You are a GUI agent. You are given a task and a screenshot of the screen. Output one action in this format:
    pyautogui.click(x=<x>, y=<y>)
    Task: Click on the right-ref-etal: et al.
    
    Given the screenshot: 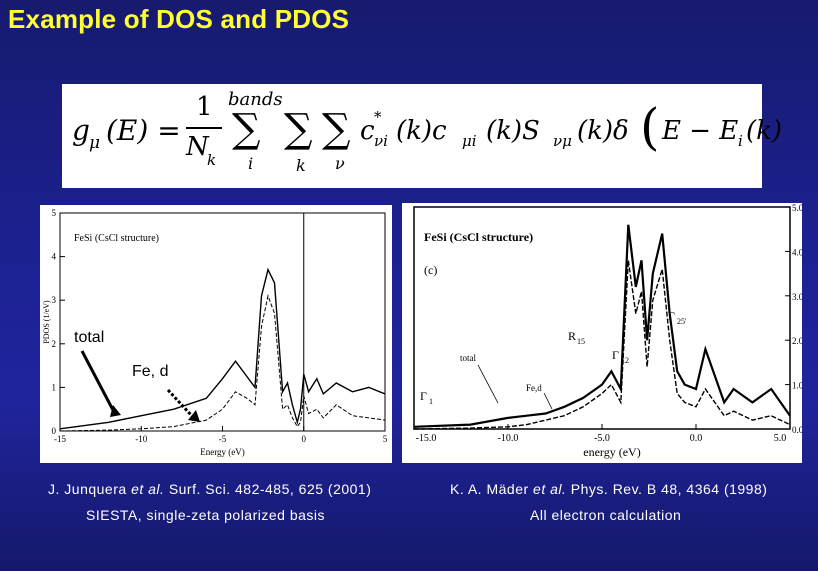 What is the action you would take?
    pyautogui.click(x=550, y=489)
    